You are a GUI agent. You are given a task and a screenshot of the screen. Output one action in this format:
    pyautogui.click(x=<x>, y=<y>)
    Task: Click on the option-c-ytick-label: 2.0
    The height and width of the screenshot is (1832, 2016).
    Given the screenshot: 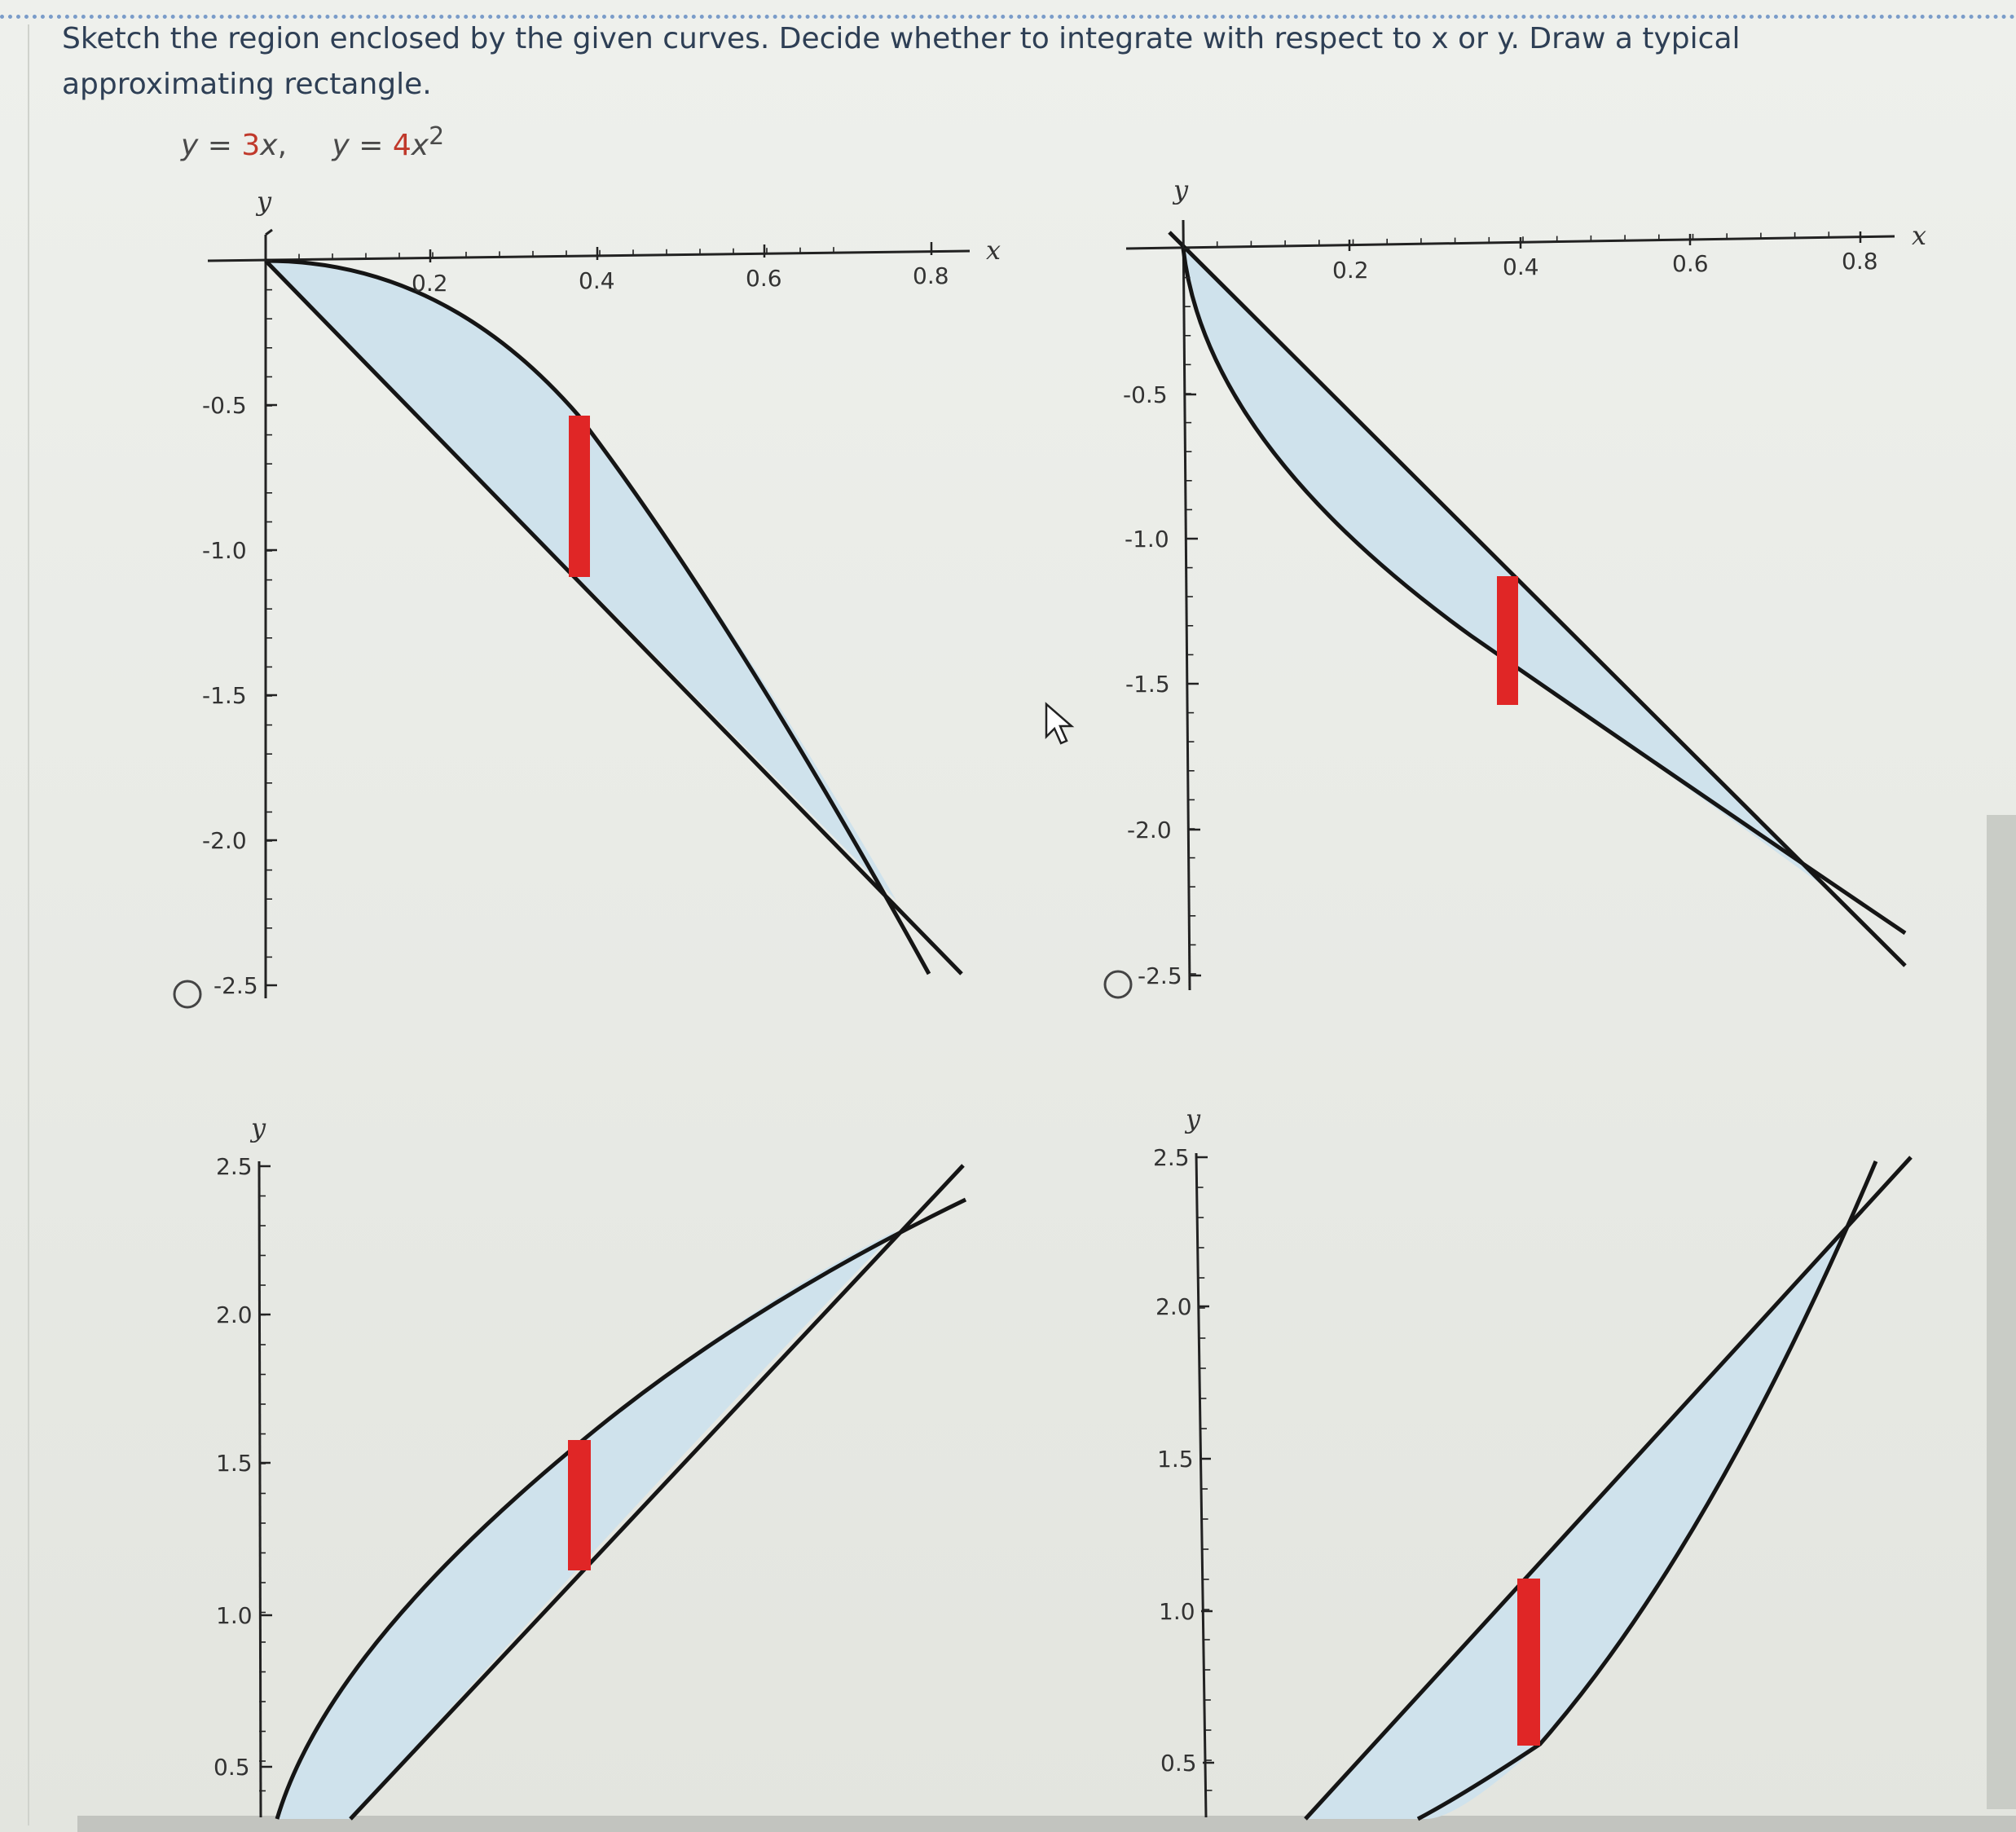 What is the action you would take?
    pyautogui.click(x=235, y=1315)
    